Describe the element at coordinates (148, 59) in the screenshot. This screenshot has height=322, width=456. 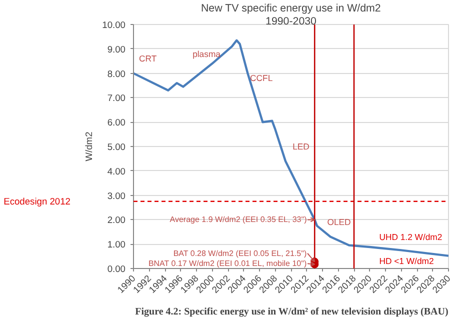
I see `annotation: CRT` at that location.